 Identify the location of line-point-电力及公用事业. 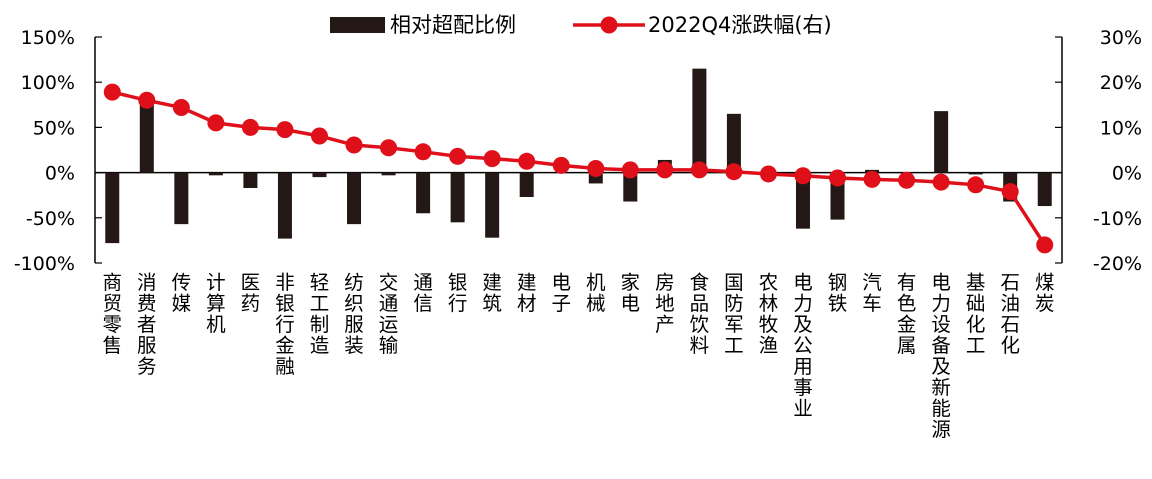
(803, 176).